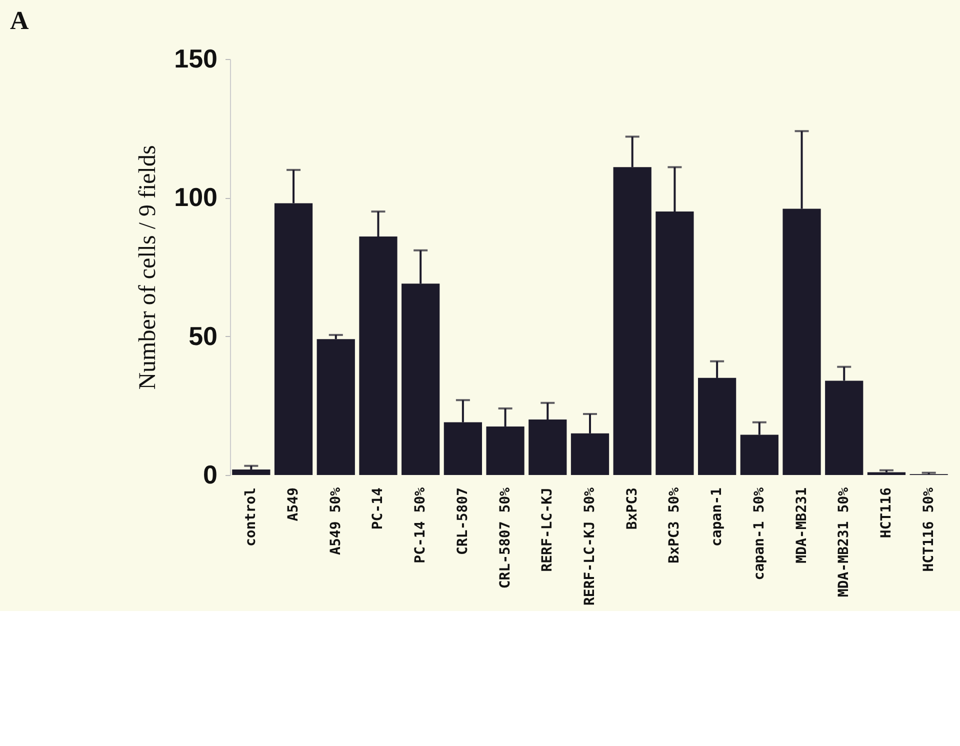 Image resolution: width=960 pixels, height=746 pixels. Describe the element at coordinates (19, 20) in the screenshot. I see `text: A` at that location.